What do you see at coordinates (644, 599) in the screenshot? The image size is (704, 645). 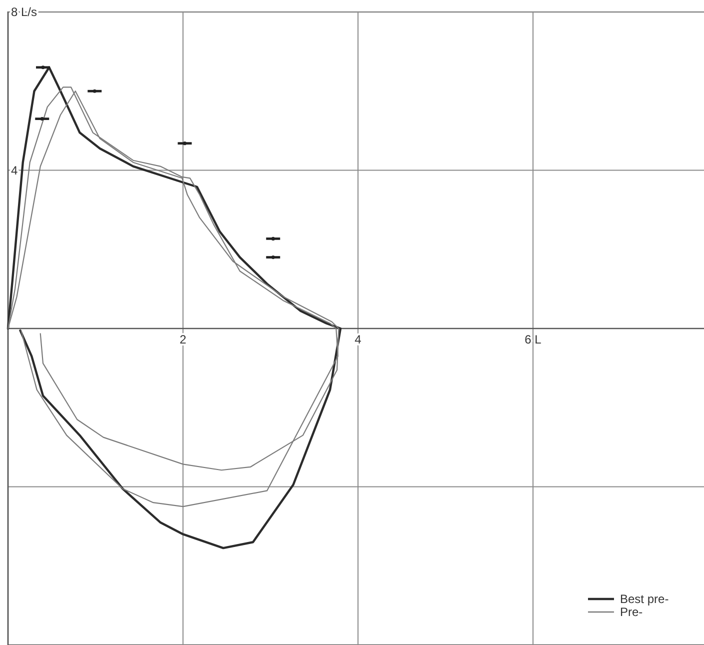 I see `legend-label: Best pre-` at bounding box center [644, 599].